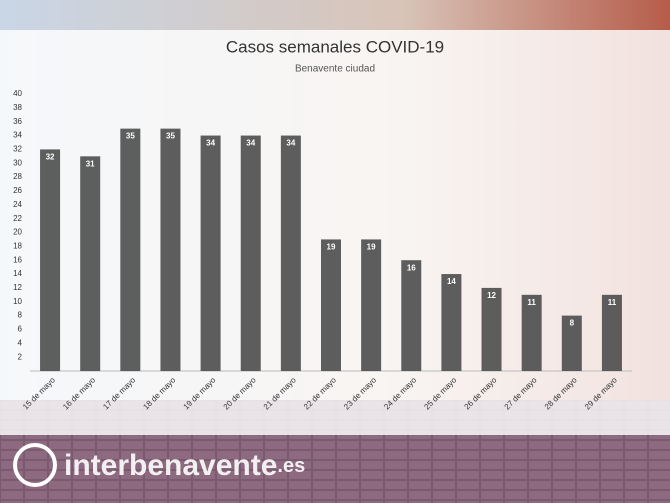 This screenshot has height=503, width=670. Describe the element at coordinates (411, 267) in the screenshot. I see `value-label: 16` at that location.